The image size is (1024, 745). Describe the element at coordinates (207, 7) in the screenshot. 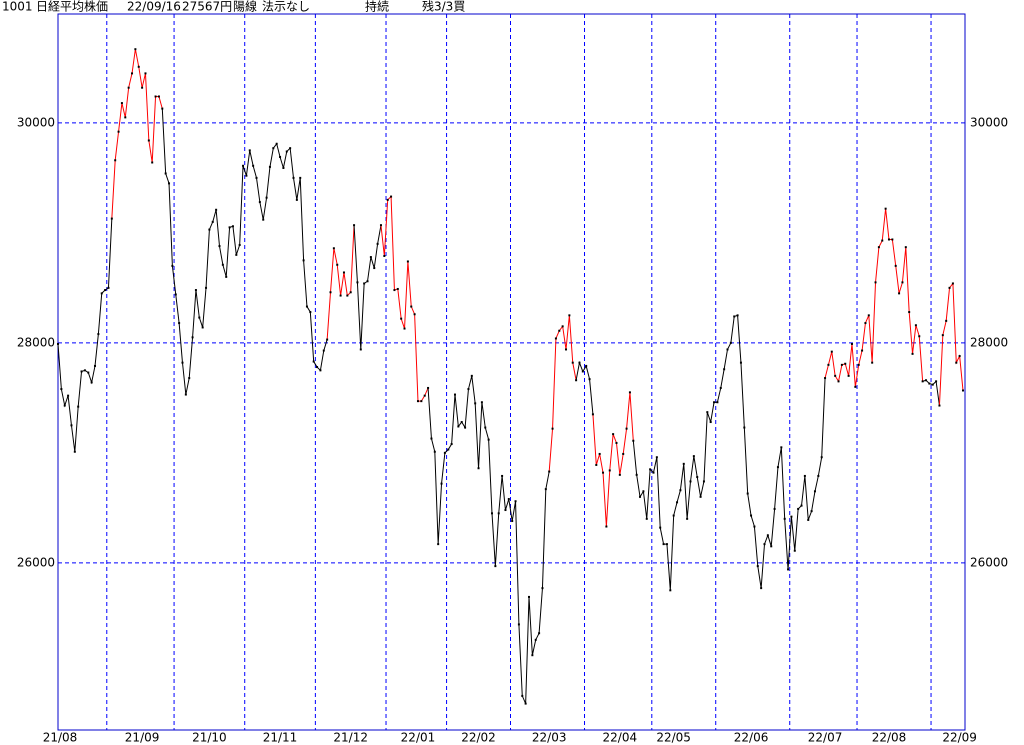

I see `header-text: 27567円` at that location.